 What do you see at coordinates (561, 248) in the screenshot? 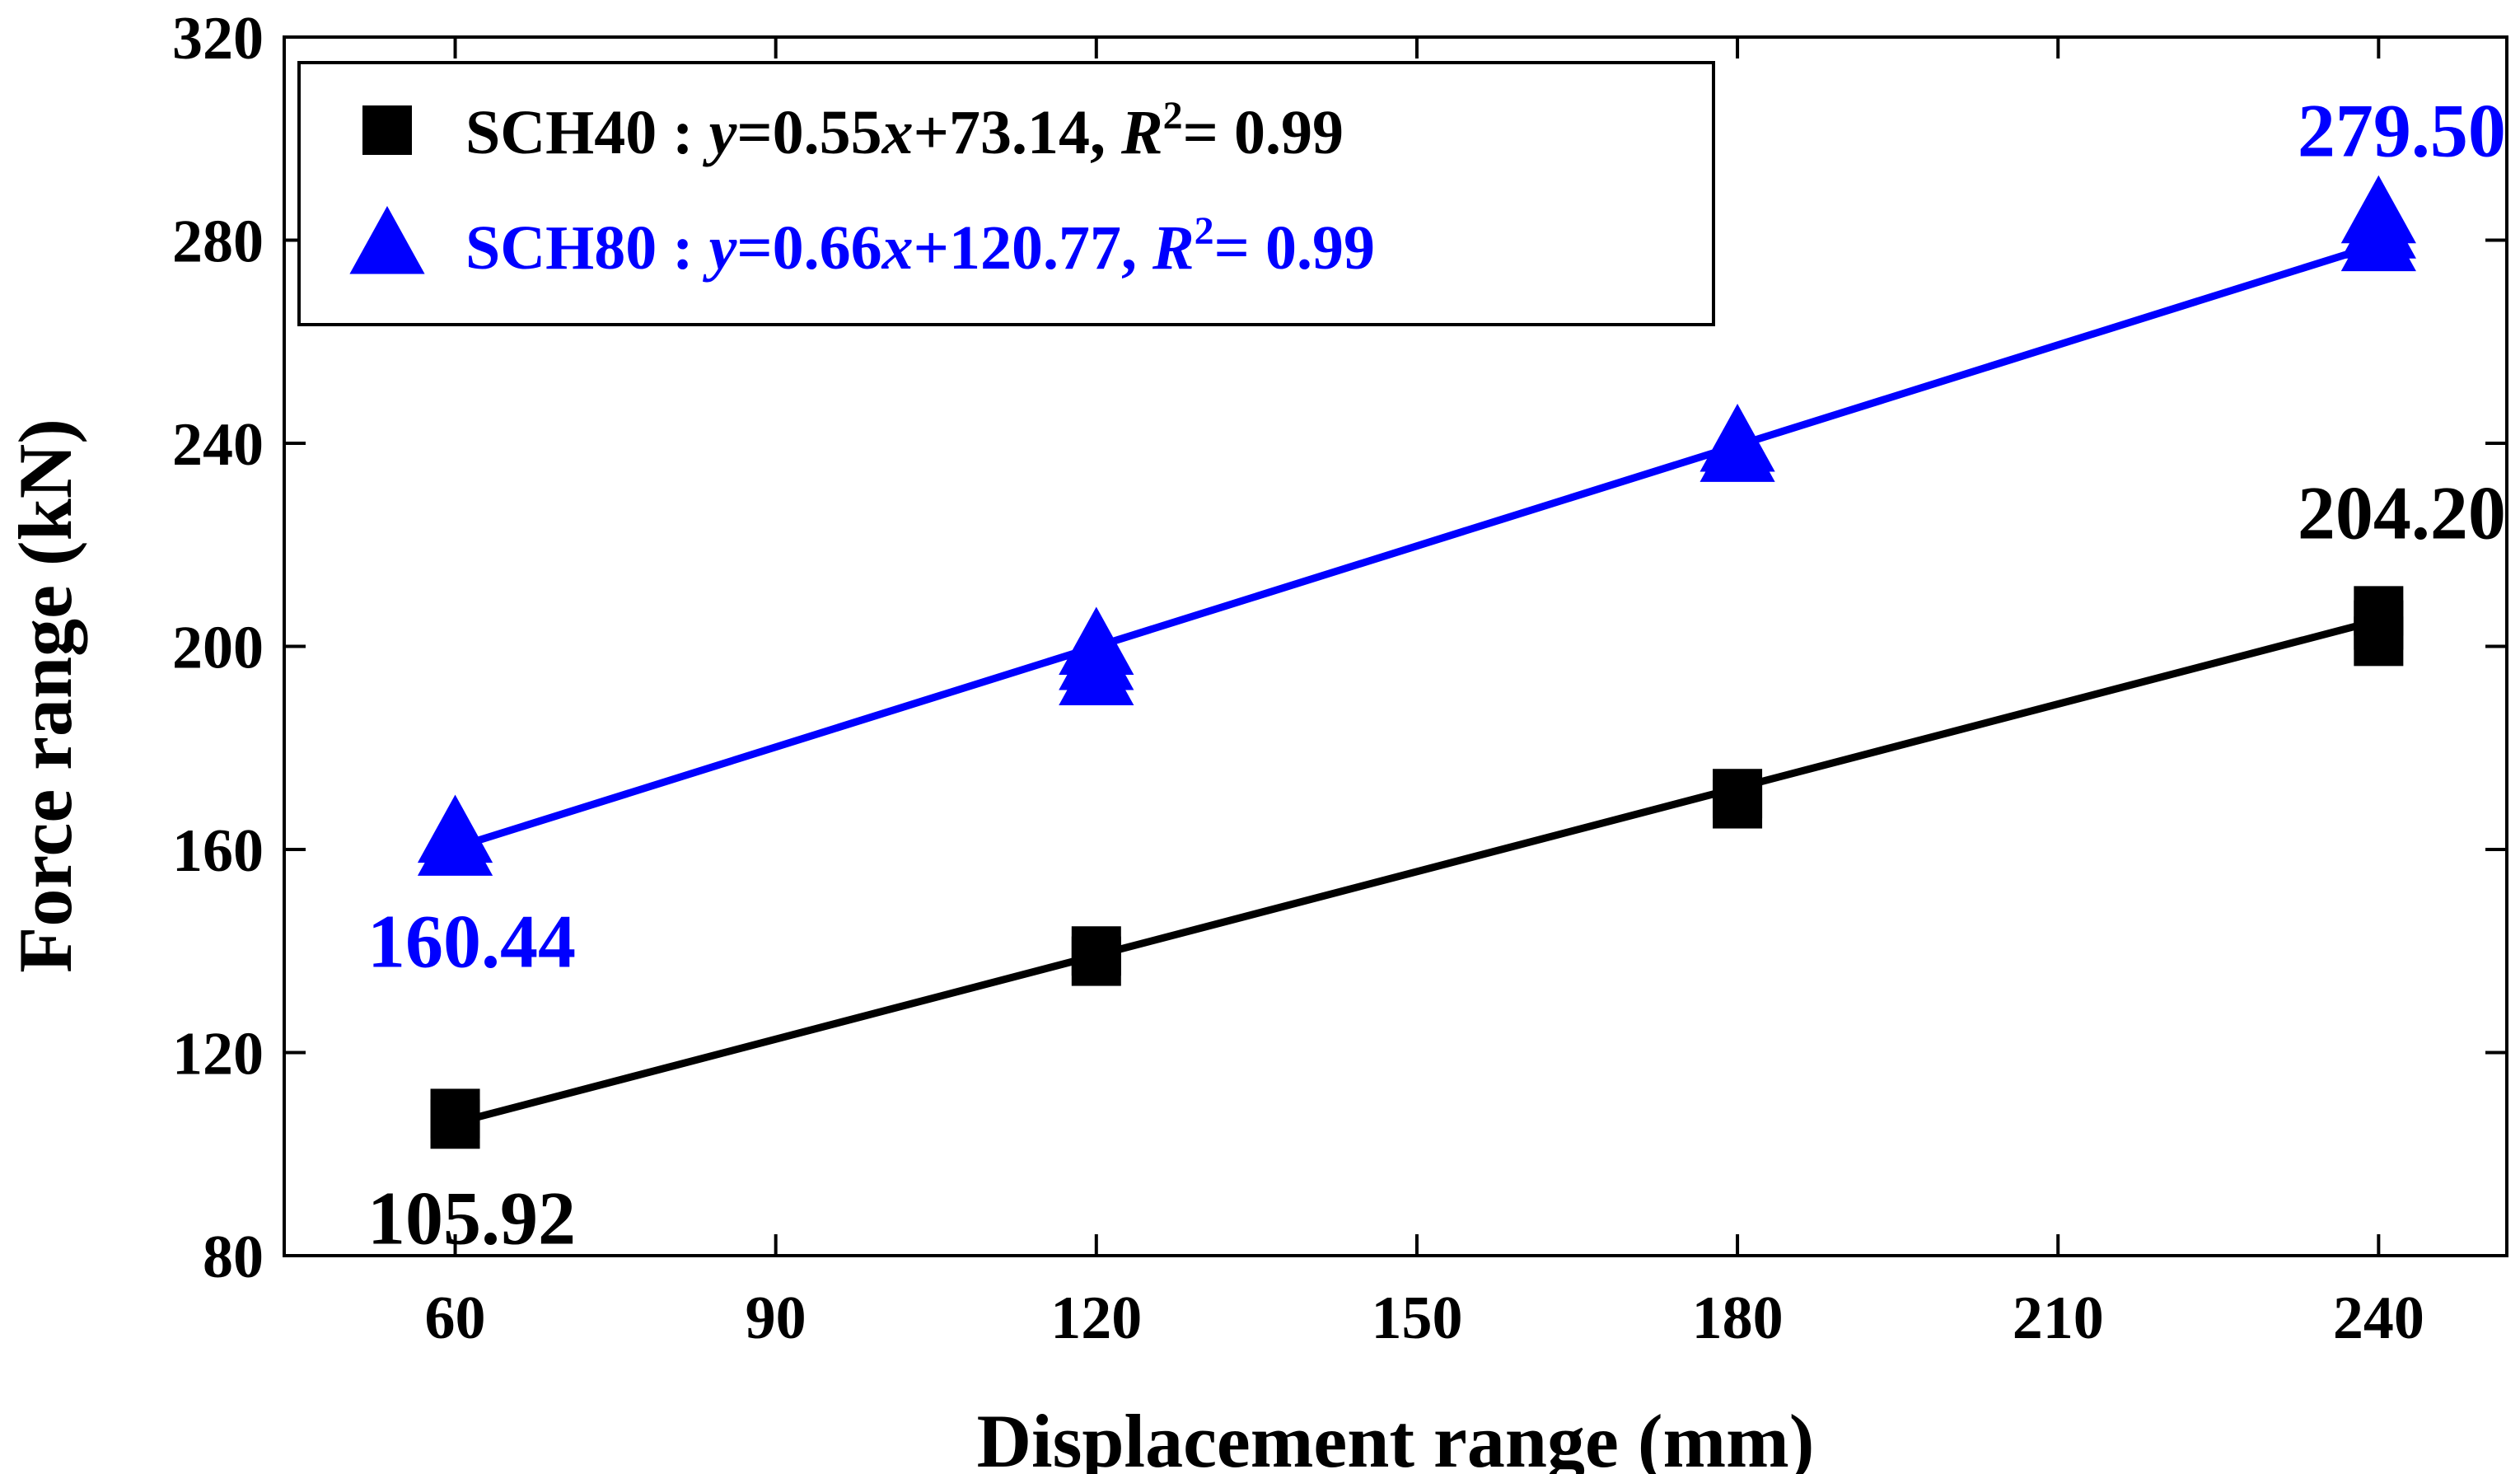
I see `legend-series-name: SCH80` at bounding box center [561, 248].